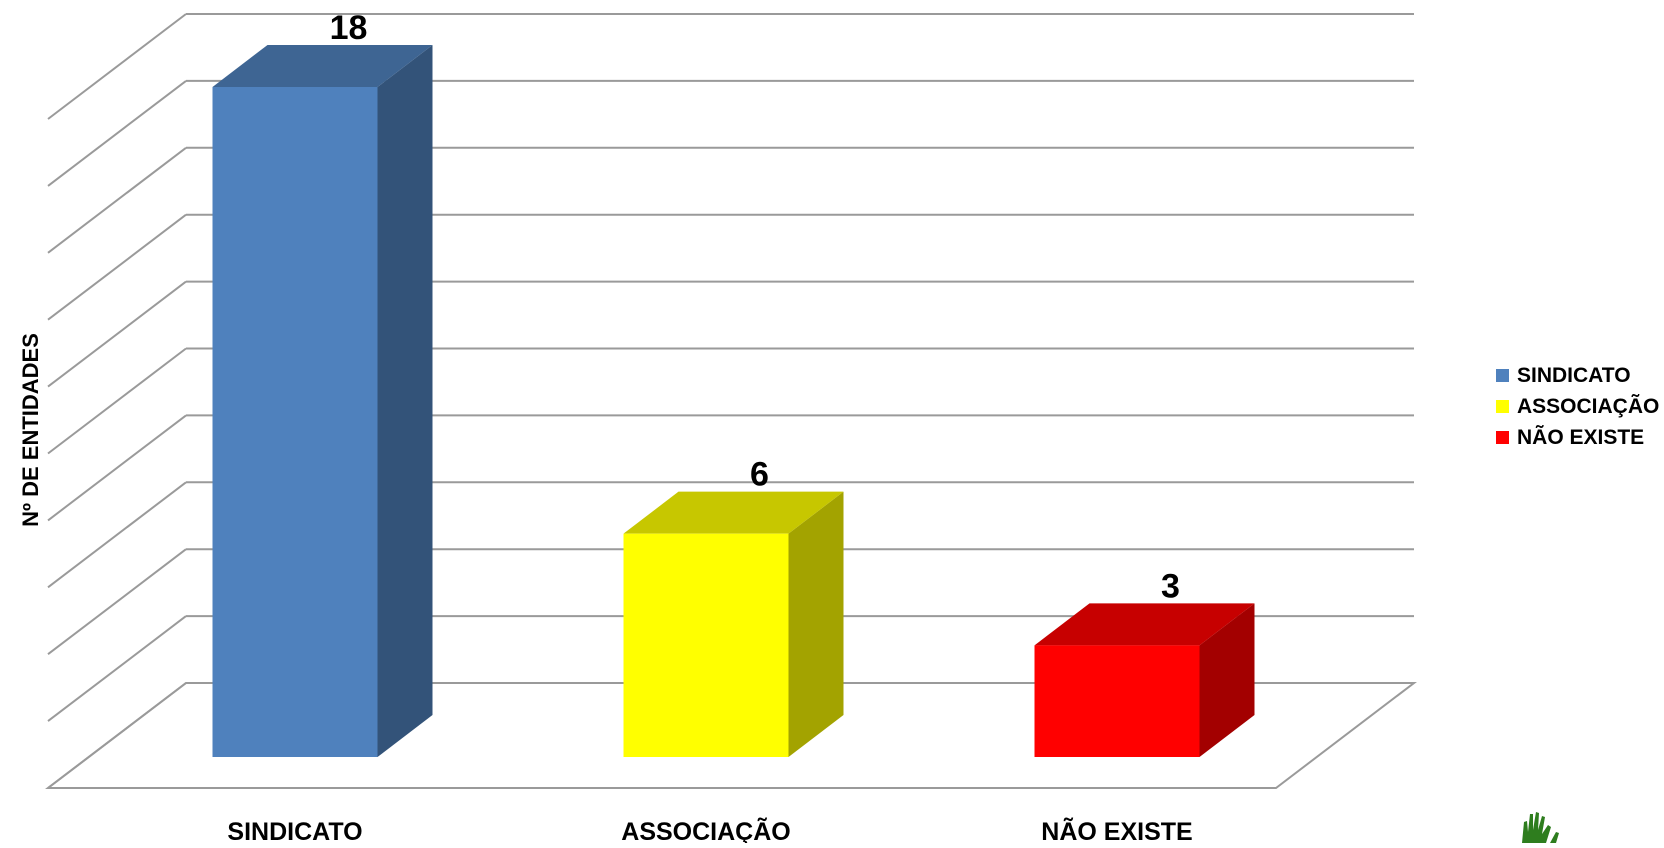 Image resolution: width=1664 pixels, height=848 pixels. I want to click on x-tick-label: ASSOCIAÇÃO, so click(705, 829).